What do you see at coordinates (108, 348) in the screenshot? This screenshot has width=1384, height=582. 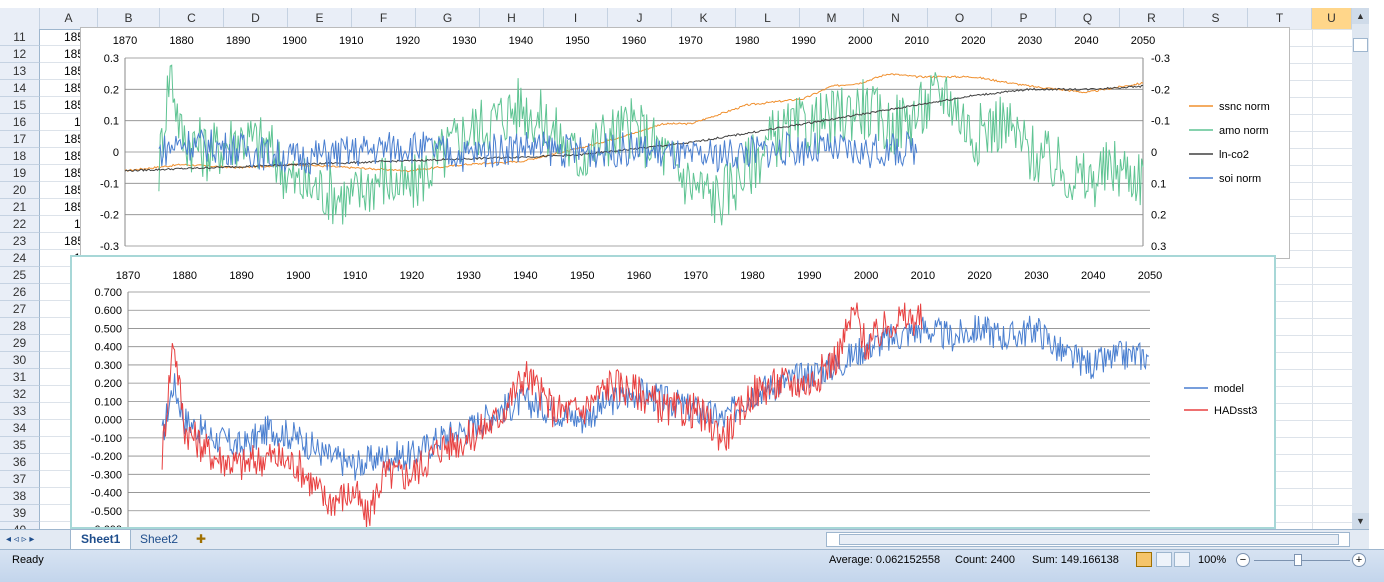 I see `y-tick-label: 0.400` at bounding box center [108, 348].